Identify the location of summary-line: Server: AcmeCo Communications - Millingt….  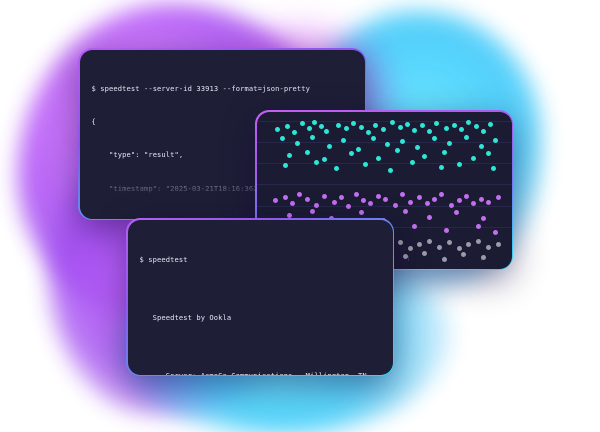
(263, 372).